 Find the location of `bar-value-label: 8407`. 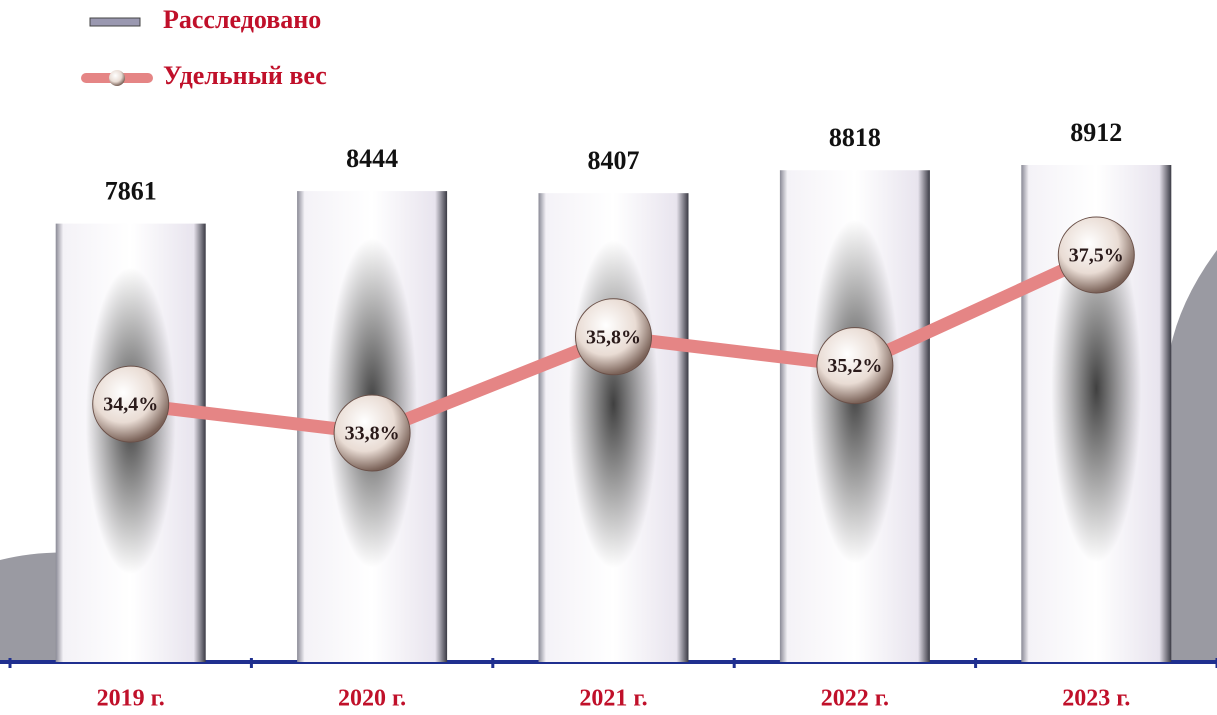

bar-value-label: 8407 is located at coordinates (614, 160).